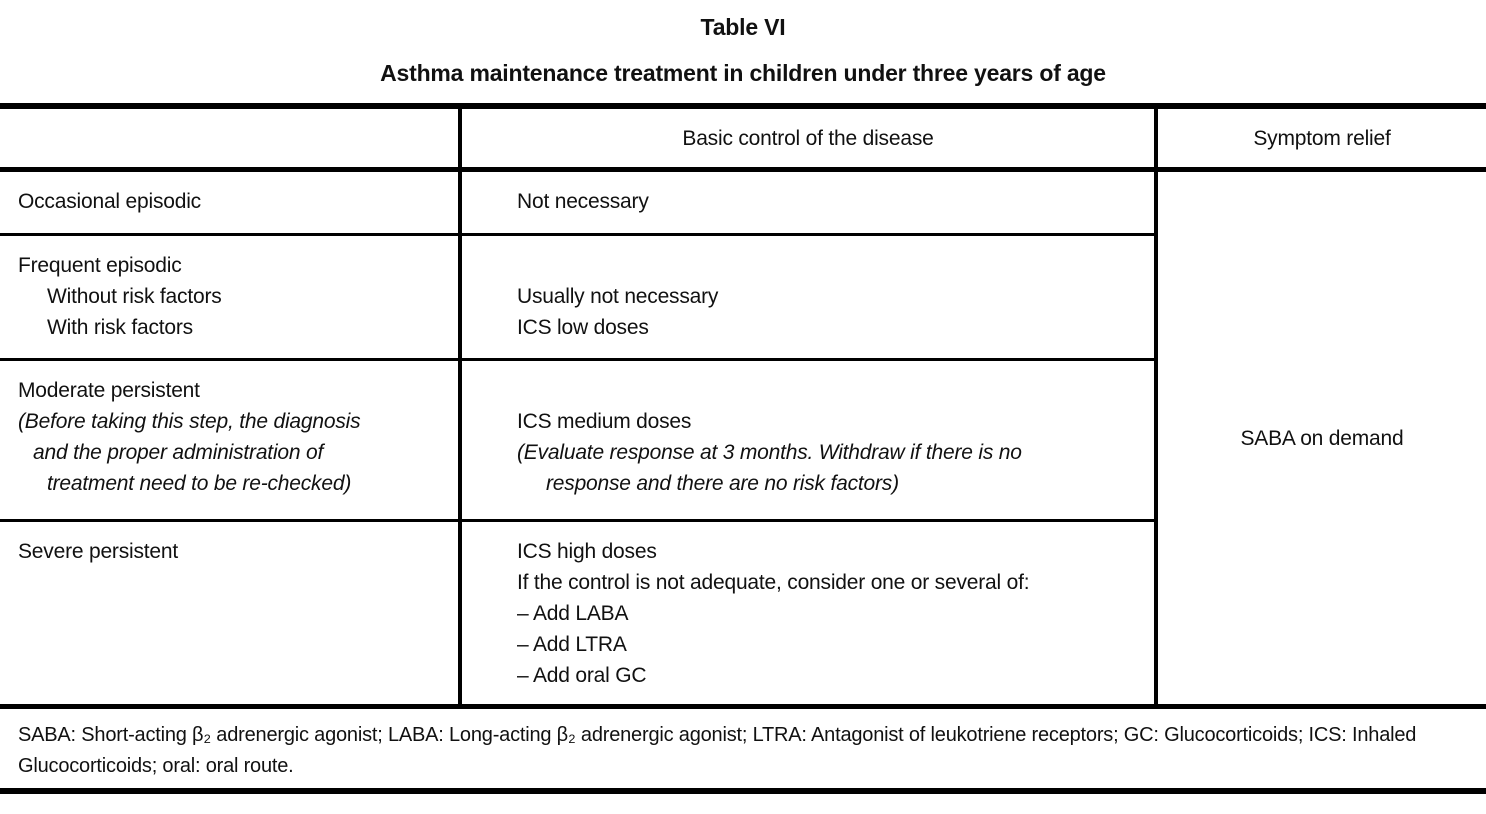  Describe the element at coordinates (189, 421) in the screenshot. I see `severity-note-line: (Before taking this step, the diagnosis` at that location.